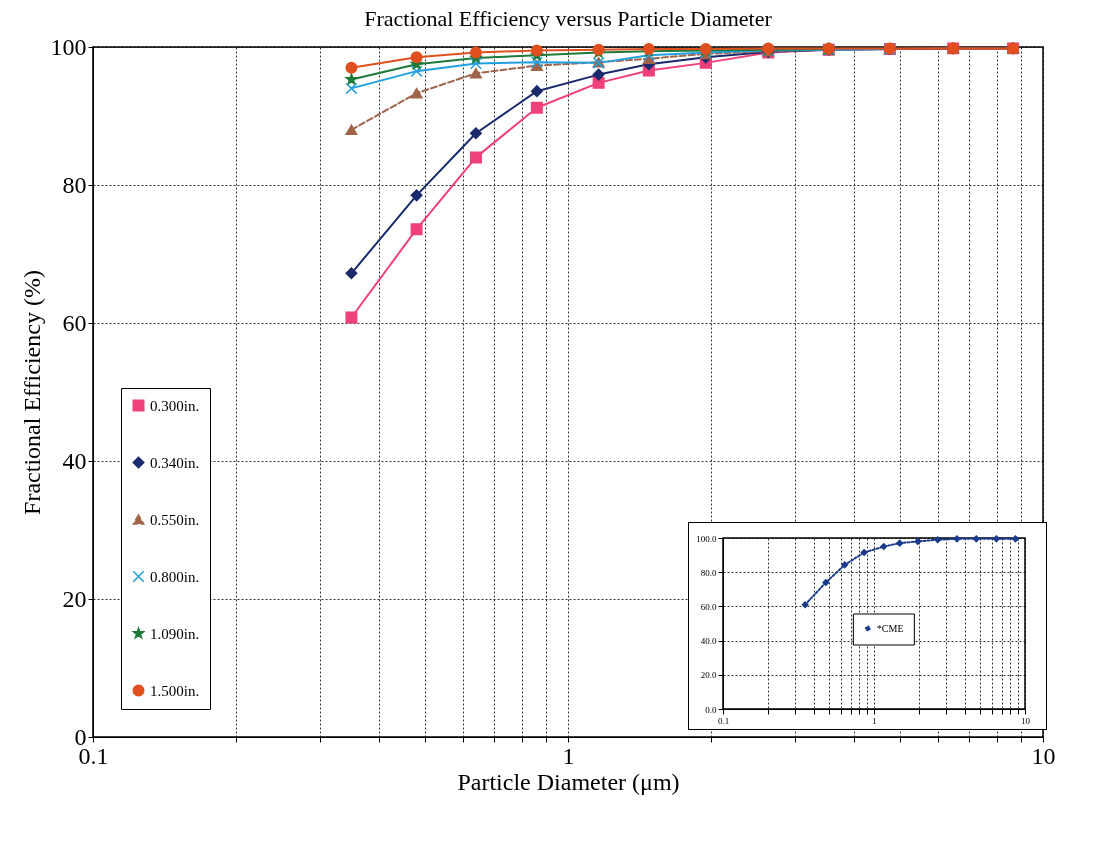 This screenshot has height=855, width=1099. What do you see at coordinates (890, 628) in the screenshot?
I see `legend-label: *CME` at bounding box center [890, 628].